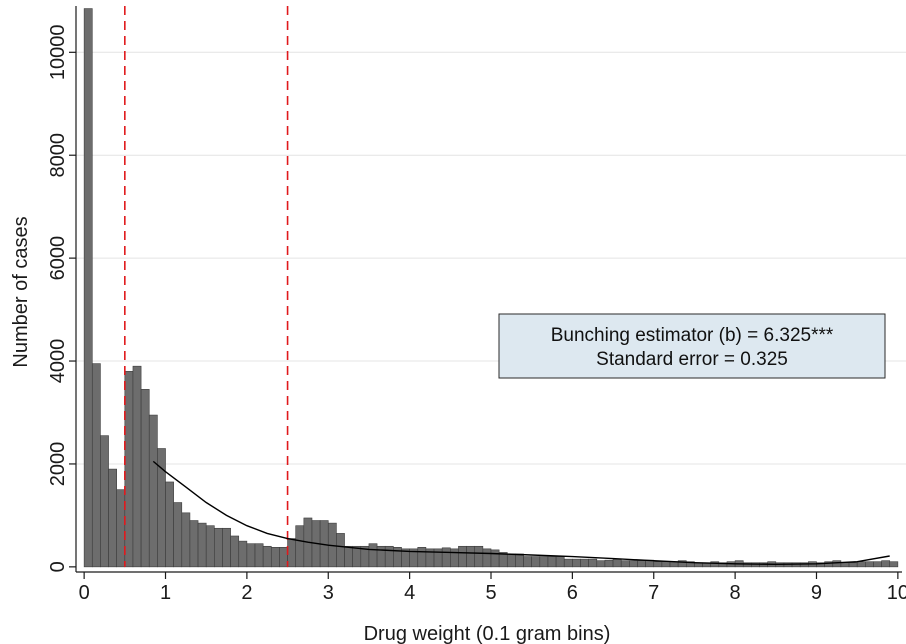 The width and height of the screenshot is (906, 644). Describe the element at coordinates (409, 593) in the screenshot. I see `x-tick-label: 4` at that location.